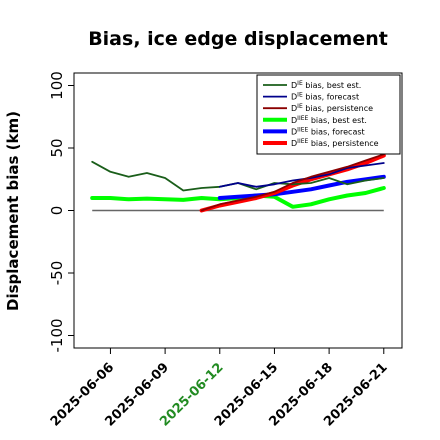 The height and width of the screenshot is (440, 440). What do you see at coordinates (57, 211) in the screenshot?
I see `y-tick-label: 0` at bounding box center [57, 211].